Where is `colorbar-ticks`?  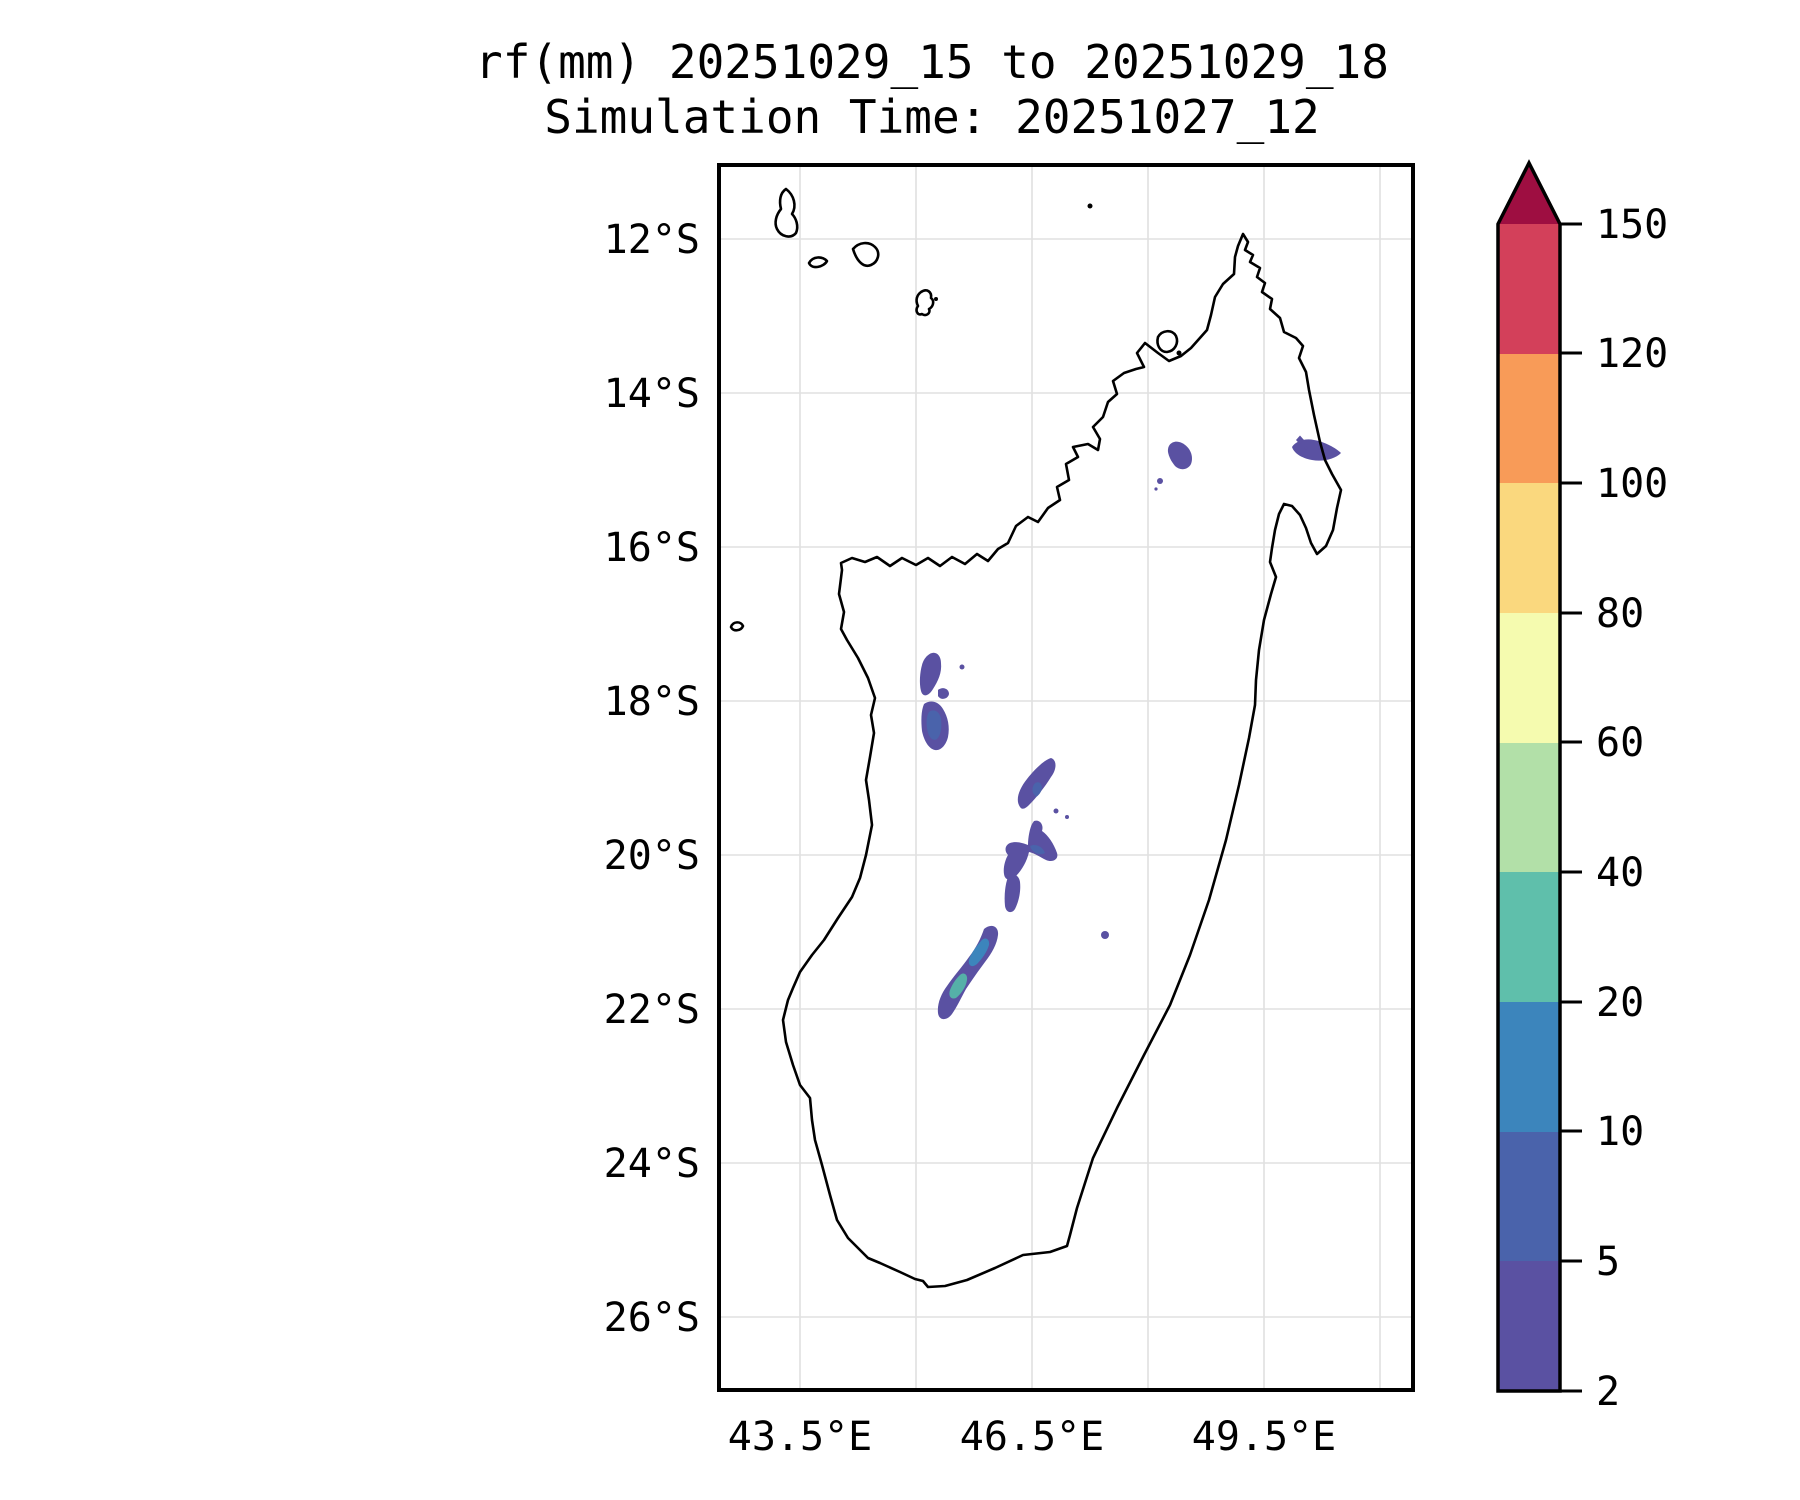 colorbar-ticks is located at coordinates (1571, 807).